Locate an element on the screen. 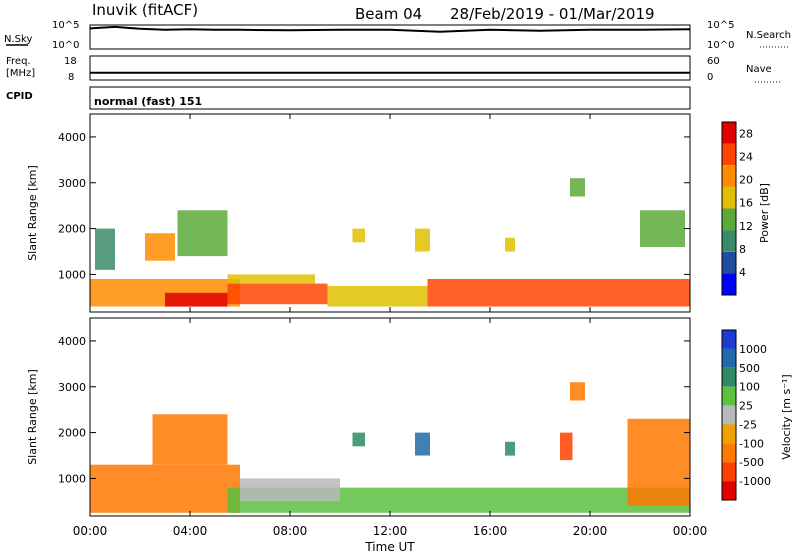 Image resolution: width=800 pixels, height=554 pixels. date-range: 28/Feb/2019 - 01/Mar/2019 is located at coordinates (552, 14).